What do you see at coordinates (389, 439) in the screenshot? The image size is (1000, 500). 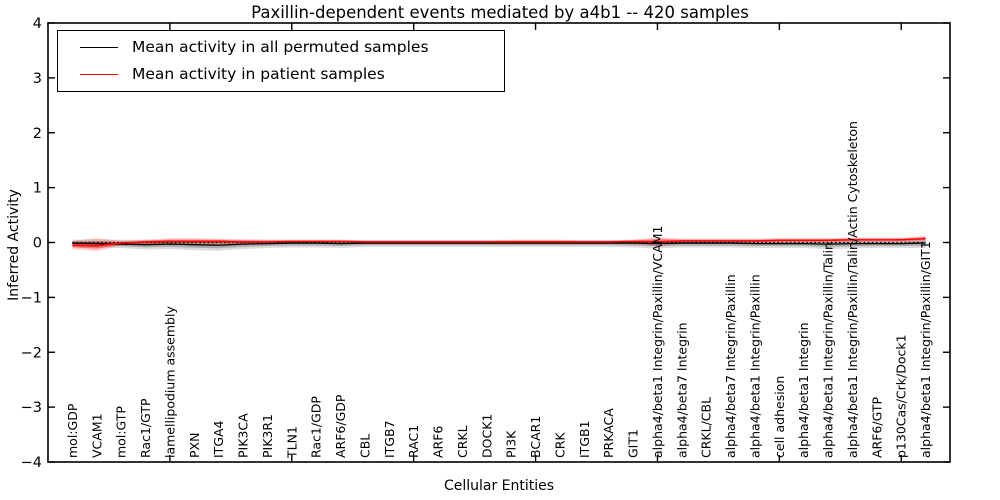 I see `x-tick-label: ITGB7` at bounding box center [389, 439].